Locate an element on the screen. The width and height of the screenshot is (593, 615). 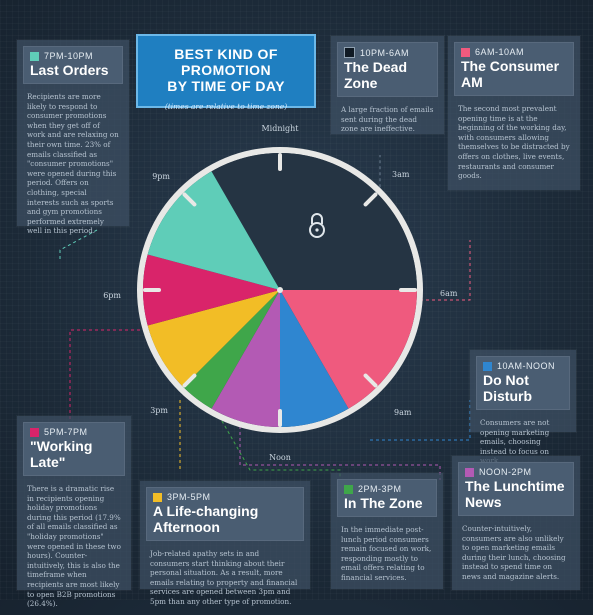
chart-title: BEST KIND OF PROMOTION BY TIME OF DAY is located at coordinates (226, 70).